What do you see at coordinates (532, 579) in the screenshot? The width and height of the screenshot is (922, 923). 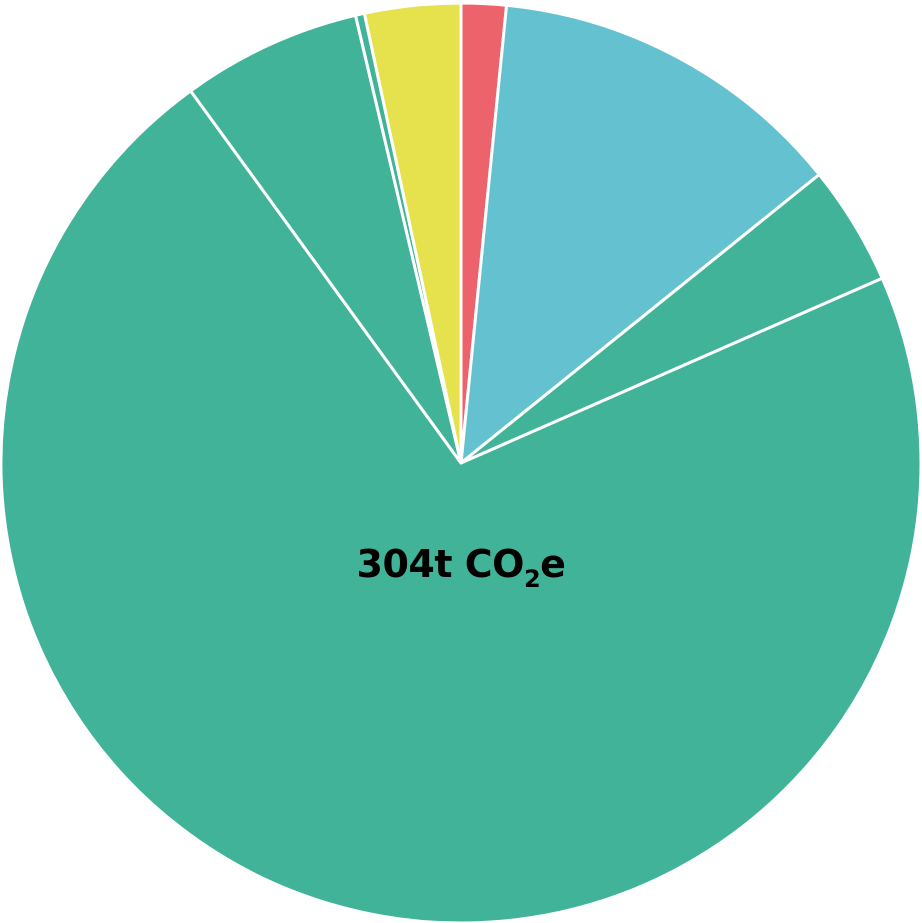 I see `total-emissions-subscript: 2` at bounding box center [532, 579].